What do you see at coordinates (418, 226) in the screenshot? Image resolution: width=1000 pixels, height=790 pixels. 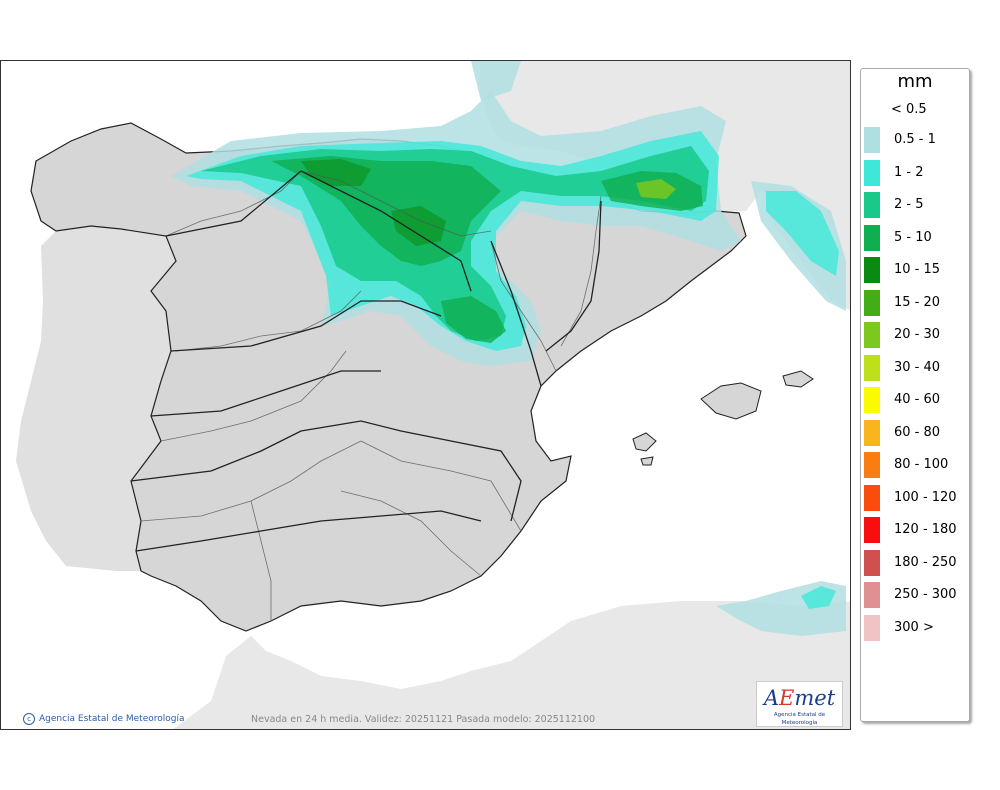 I see `snow-field-10-15-b` at bounding box center [418, 226].